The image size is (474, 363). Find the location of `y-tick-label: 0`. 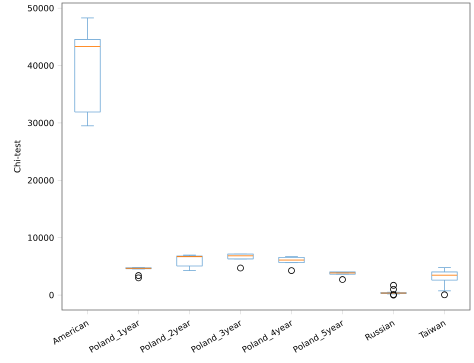

y-tick-label: 0 is located at coordinates (51, 295).